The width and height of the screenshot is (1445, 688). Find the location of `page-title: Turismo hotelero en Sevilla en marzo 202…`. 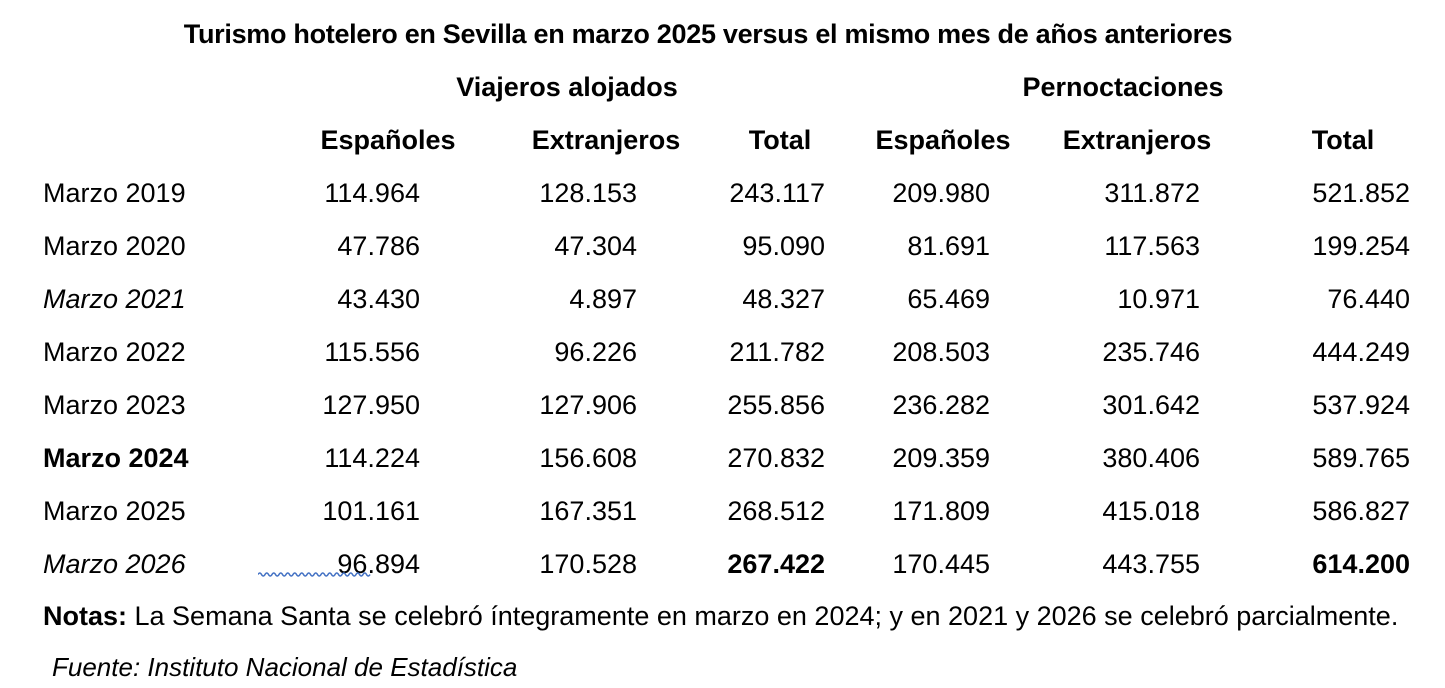

page-title: Turismo hotelero en Sevilla en marzo 202… is located at coordinates (708, 34).